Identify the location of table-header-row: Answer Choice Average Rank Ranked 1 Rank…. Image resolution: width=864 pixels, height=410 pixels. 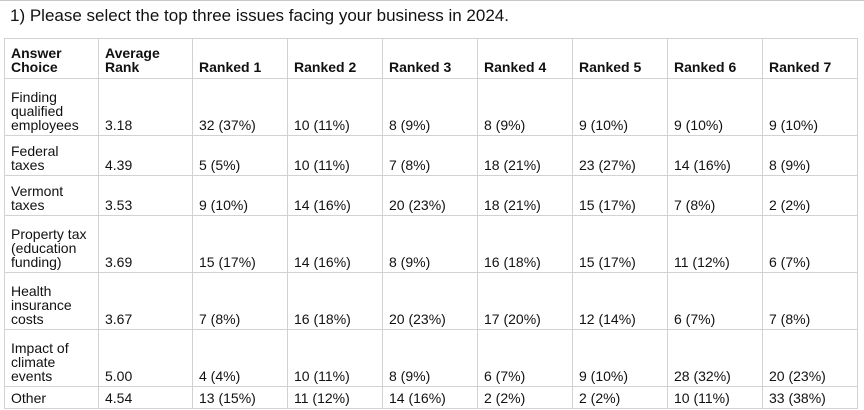
(431, 58).